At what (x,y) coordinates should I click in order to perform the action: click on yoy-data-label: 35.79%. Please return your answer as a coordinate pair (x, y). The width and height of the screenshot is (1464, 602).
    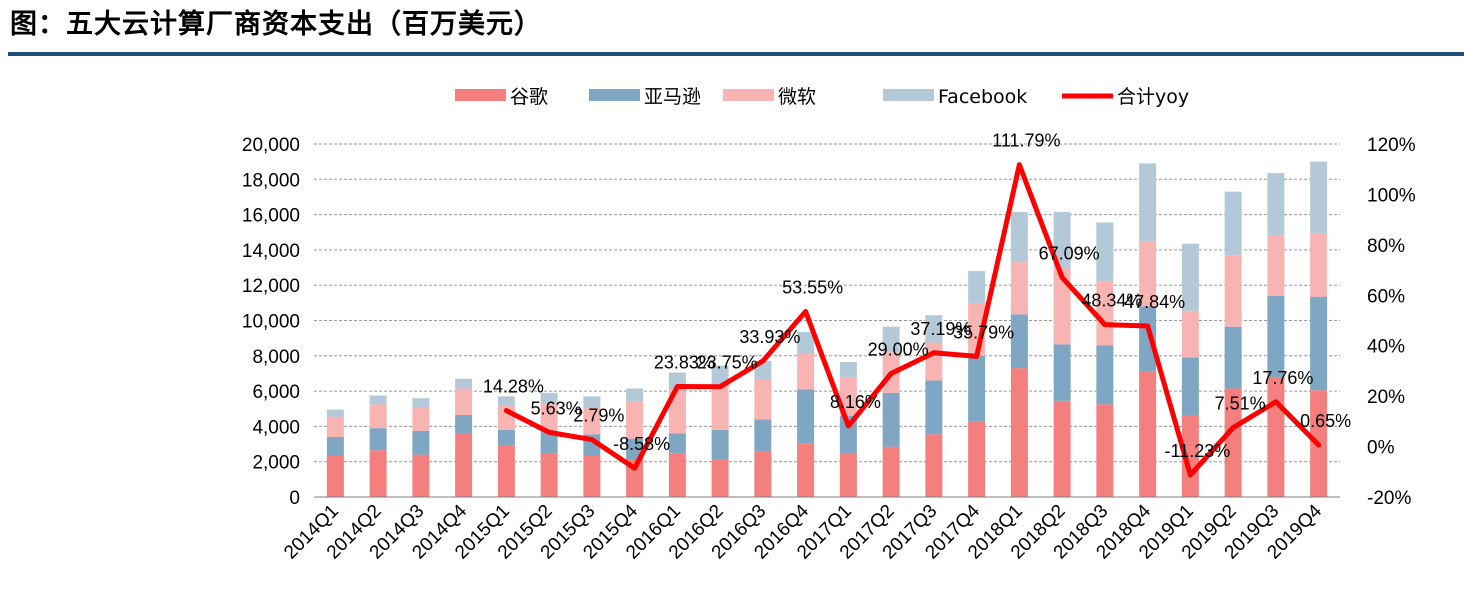
    Looking at the image, I should click on (983, 332).